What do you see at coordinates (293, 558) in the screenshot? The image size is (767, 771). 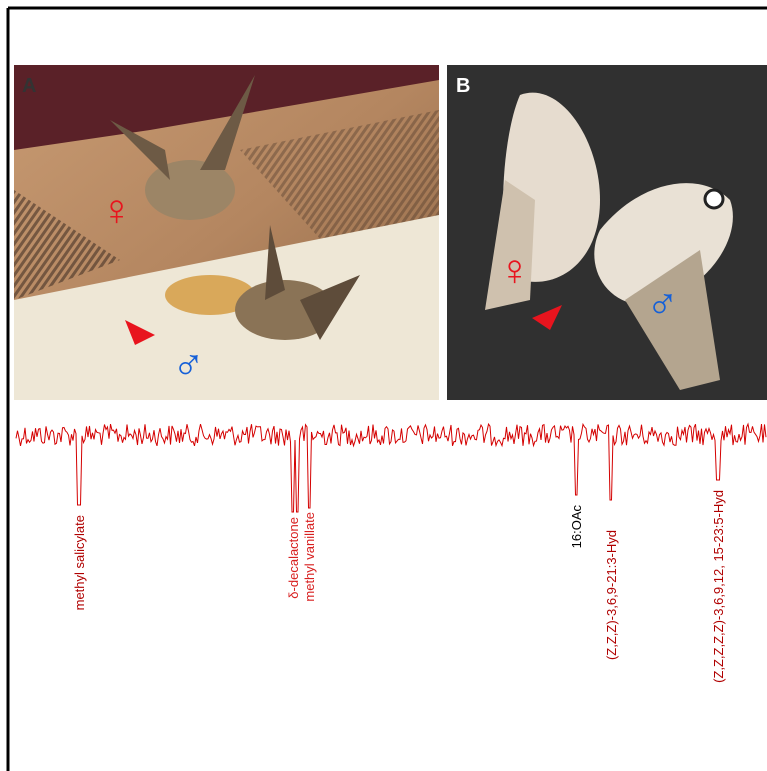 I see `peak-label: δ-decalactone` at bounding box center [293, 558].